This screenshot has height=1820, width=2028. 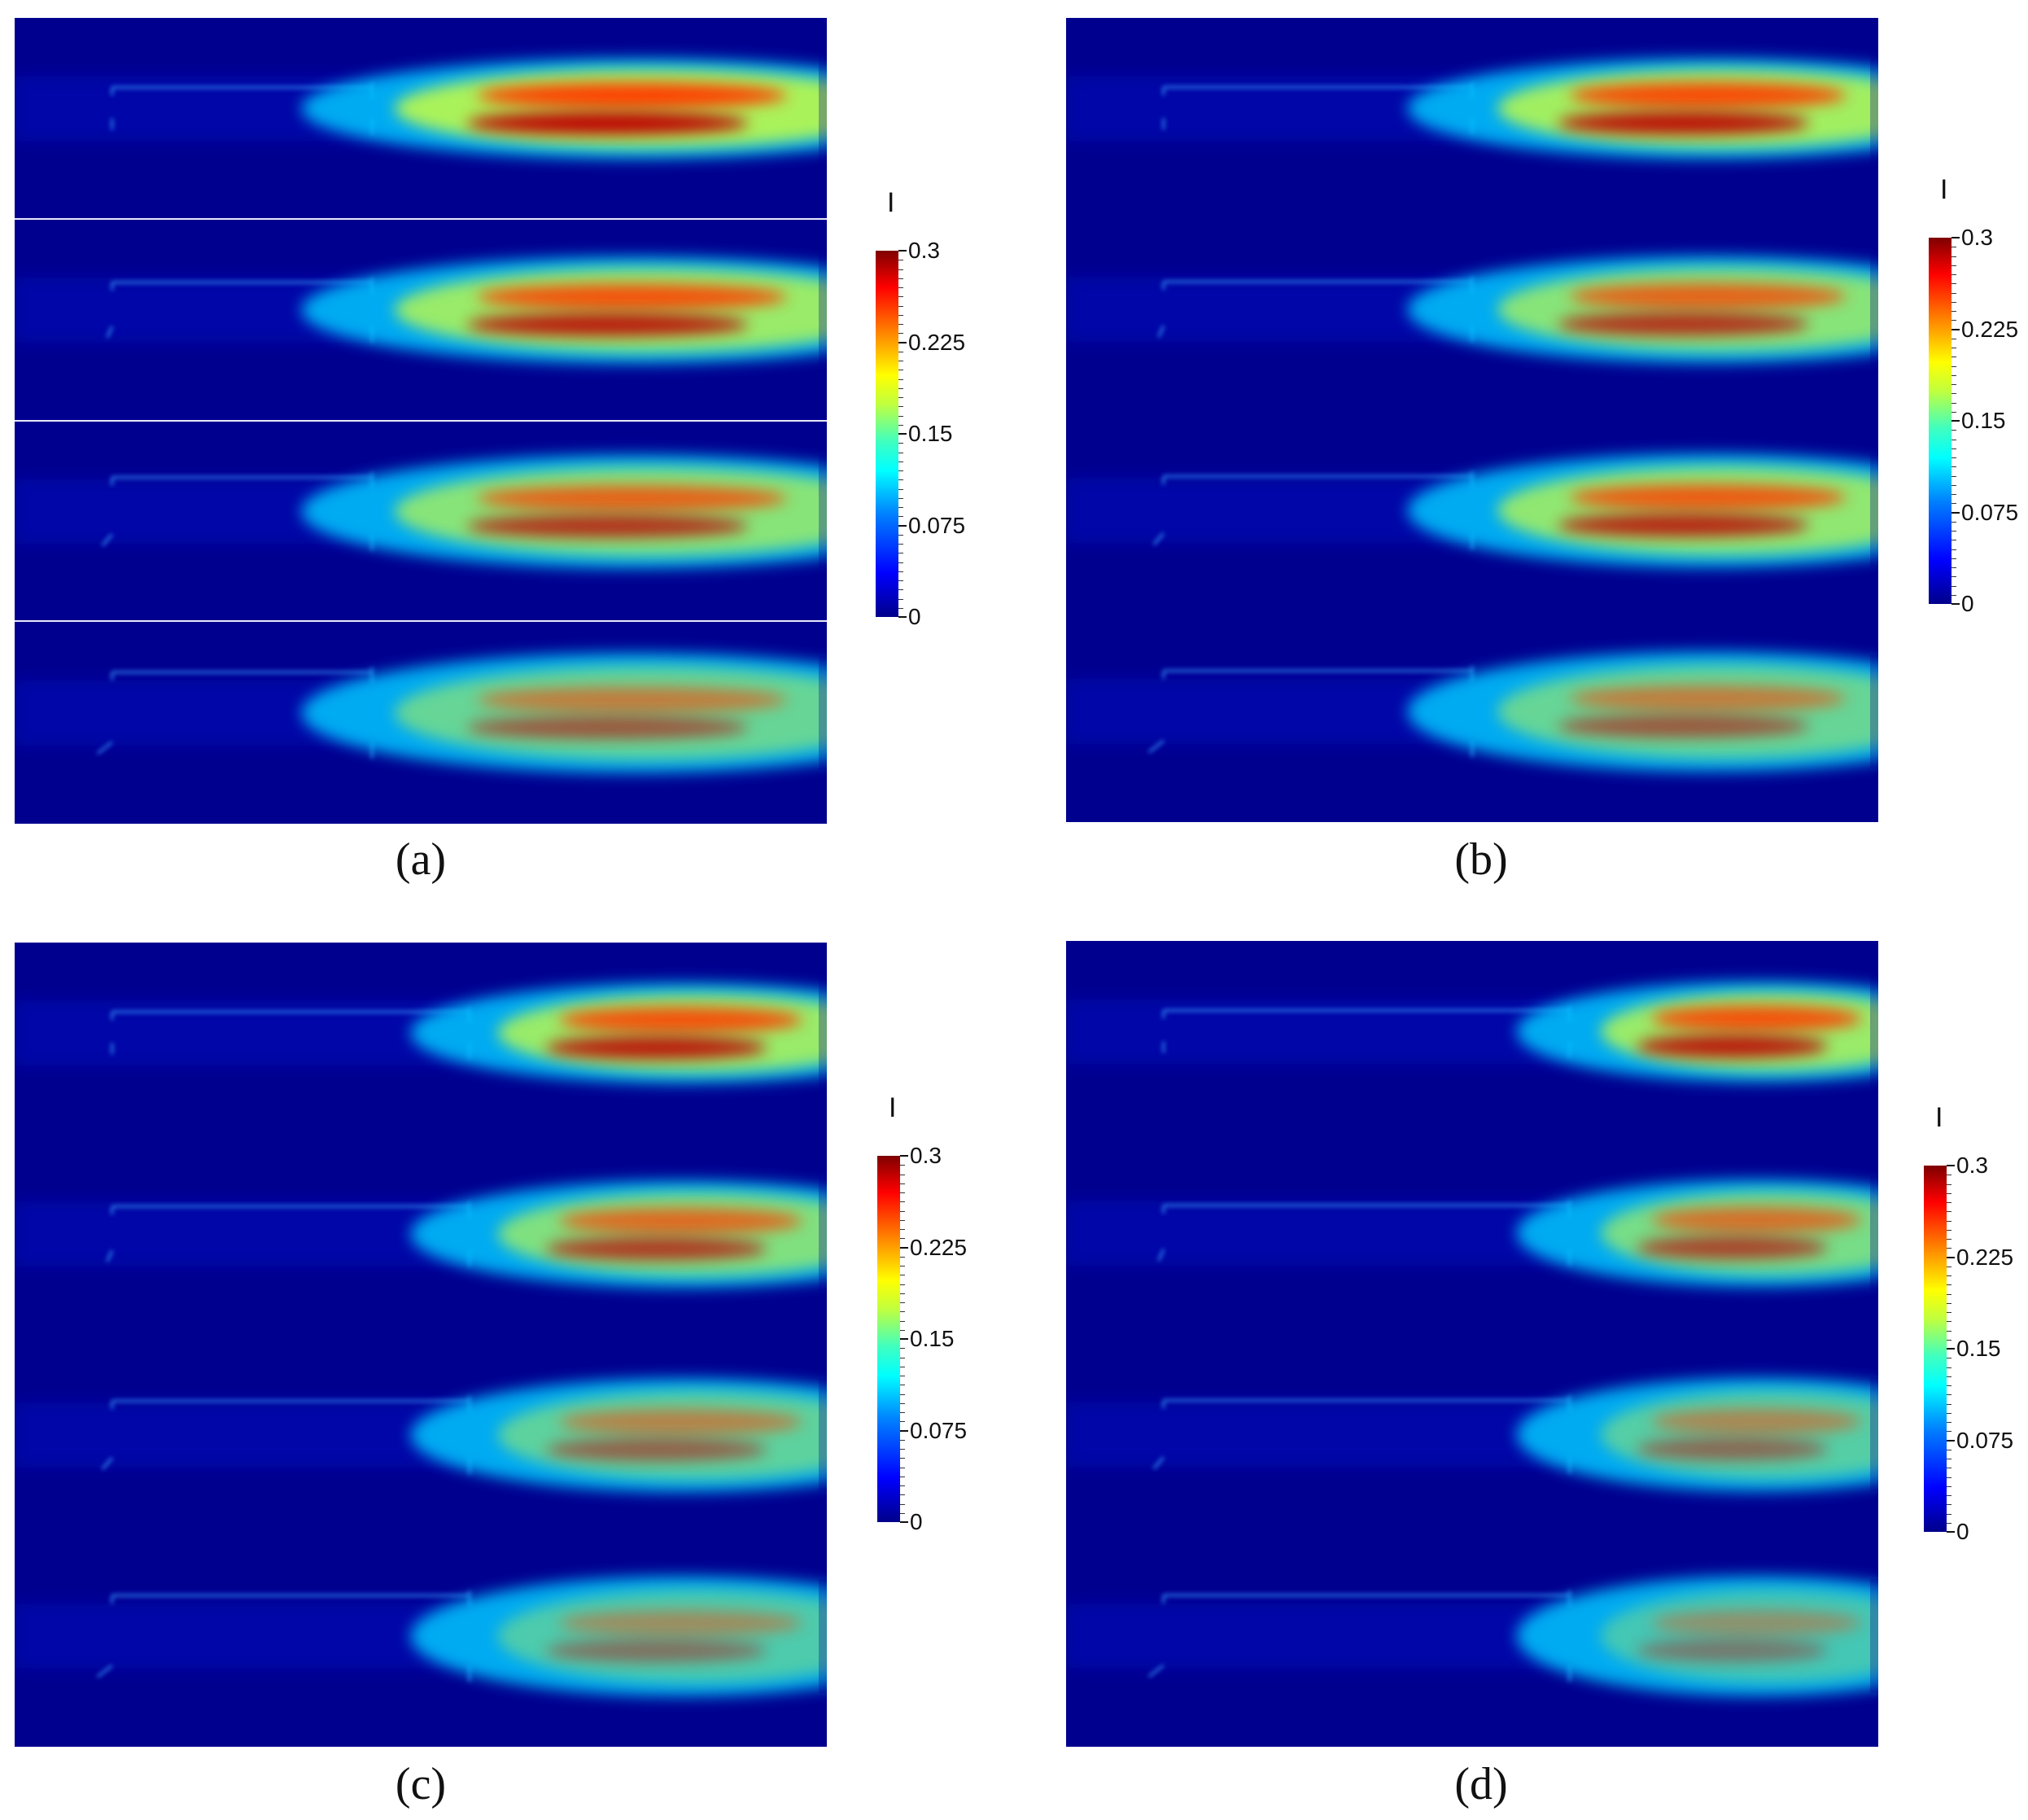 What do you see at coordinates (1481, 1784) in the screenshot?
I see `panel-d-caption: (d)` at bounding box center [1481, 1784].